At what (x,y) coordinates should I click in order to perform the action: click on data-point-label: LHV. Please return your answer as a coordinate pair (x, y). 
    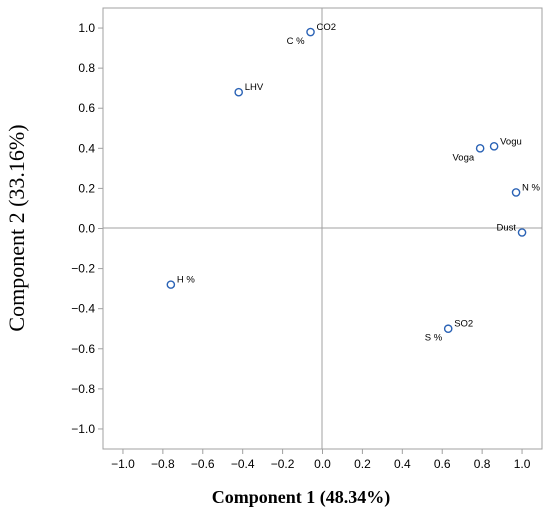
    Looking at the image, I should click on (254, 87).